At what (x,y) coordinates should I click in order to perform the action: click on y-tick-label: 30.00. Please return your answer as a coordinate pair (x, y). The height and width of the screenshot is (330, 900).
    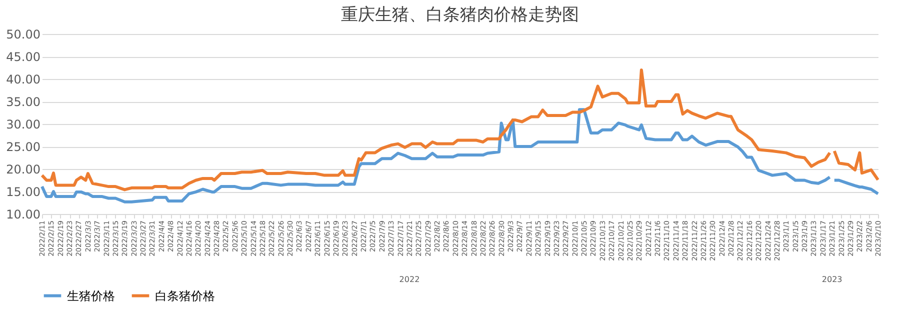
    Looking at the image, I should click on (23, 125).